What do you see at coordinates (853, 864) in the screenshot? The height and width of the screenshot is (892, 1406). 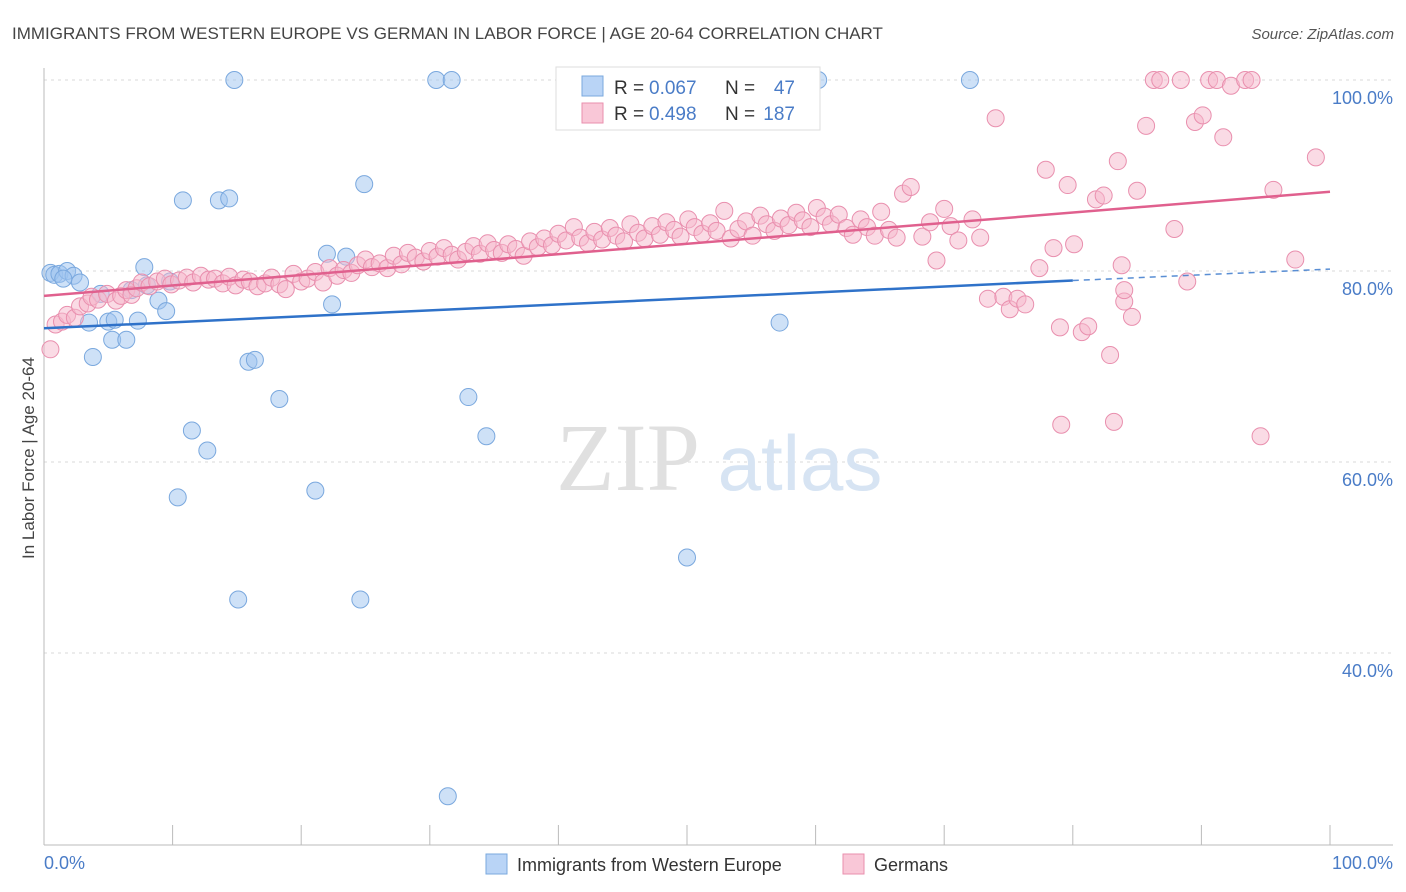 I see `bottom-legend-swatch-germans` at bounding box center [853, 864].